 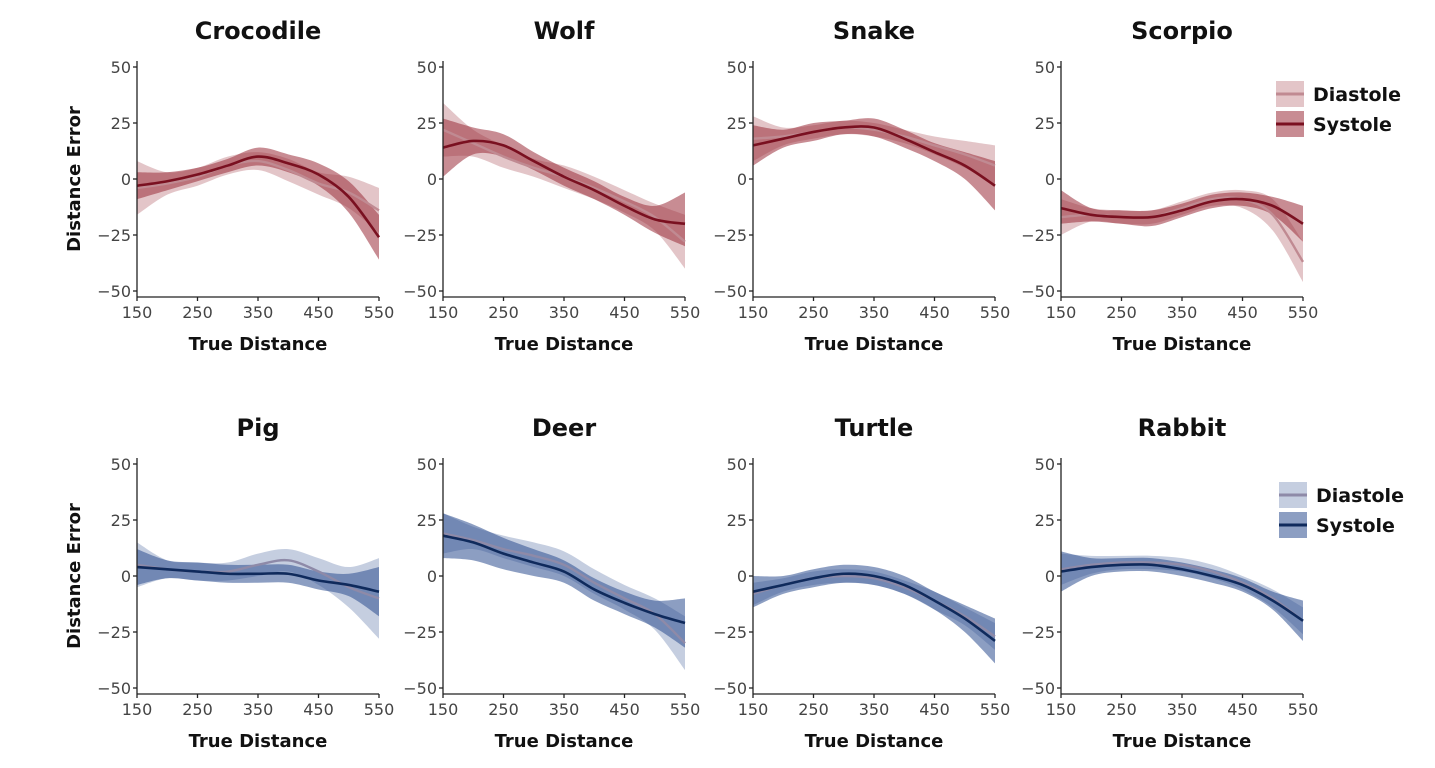 I want to click on panel-title: Pig, so click(x=258, y=428).